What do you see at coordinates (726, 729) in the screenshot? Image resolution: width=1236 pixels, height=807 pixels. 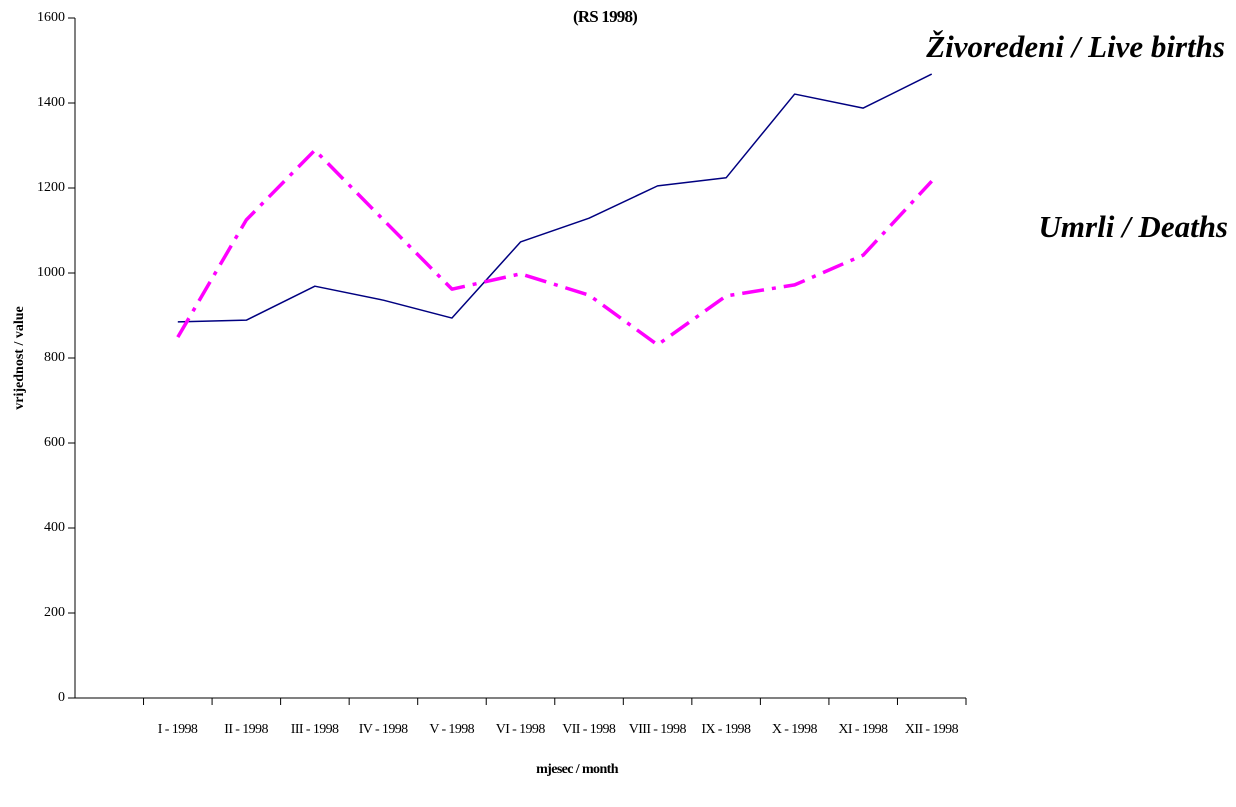 I see `x-tick-label: IX - 1998` at bounding box center [726, 729].